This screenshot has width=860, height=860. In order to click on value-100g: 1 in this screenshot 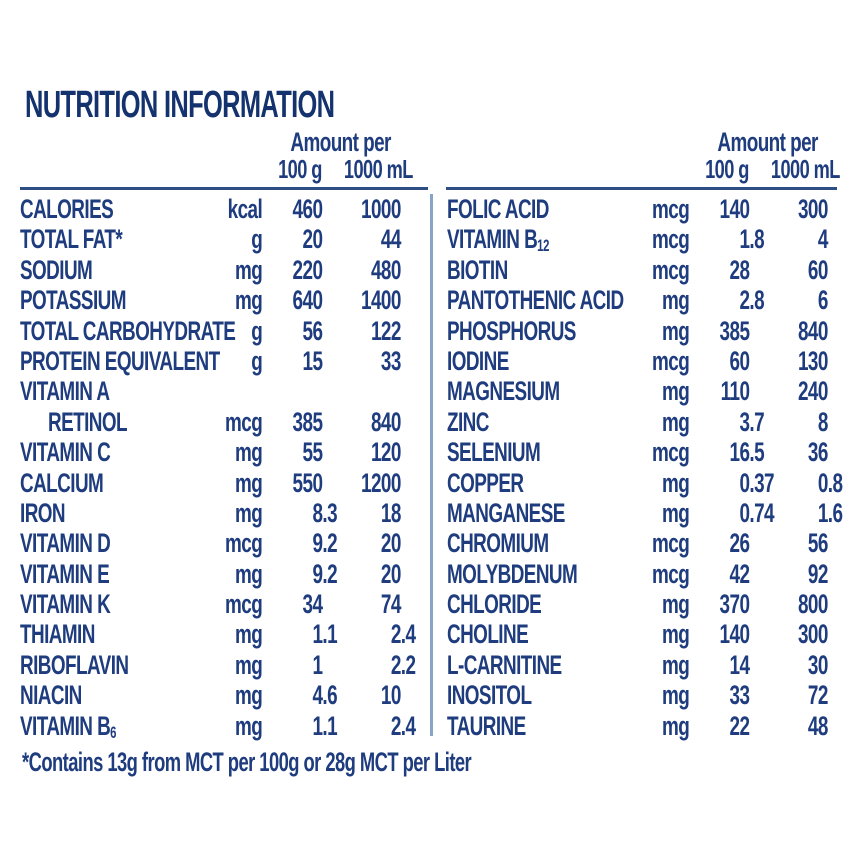, I will do `click(317, 725)`.